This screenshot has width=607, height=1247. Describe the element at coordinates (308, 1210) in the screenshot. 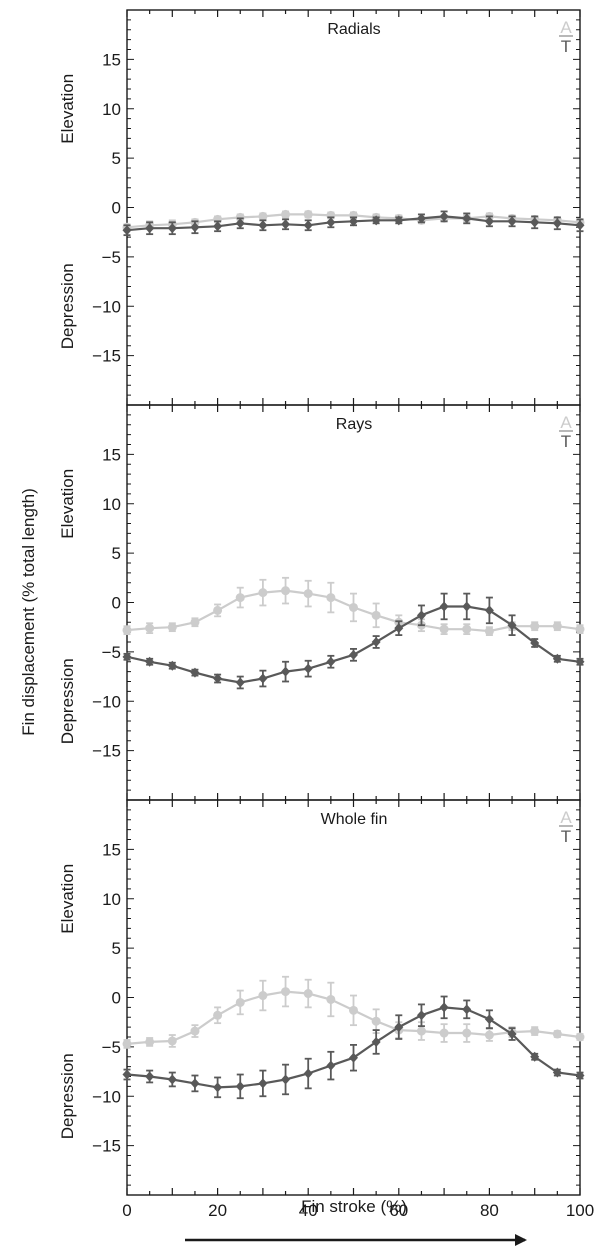

I see `x-tick-label: 40` at that location.